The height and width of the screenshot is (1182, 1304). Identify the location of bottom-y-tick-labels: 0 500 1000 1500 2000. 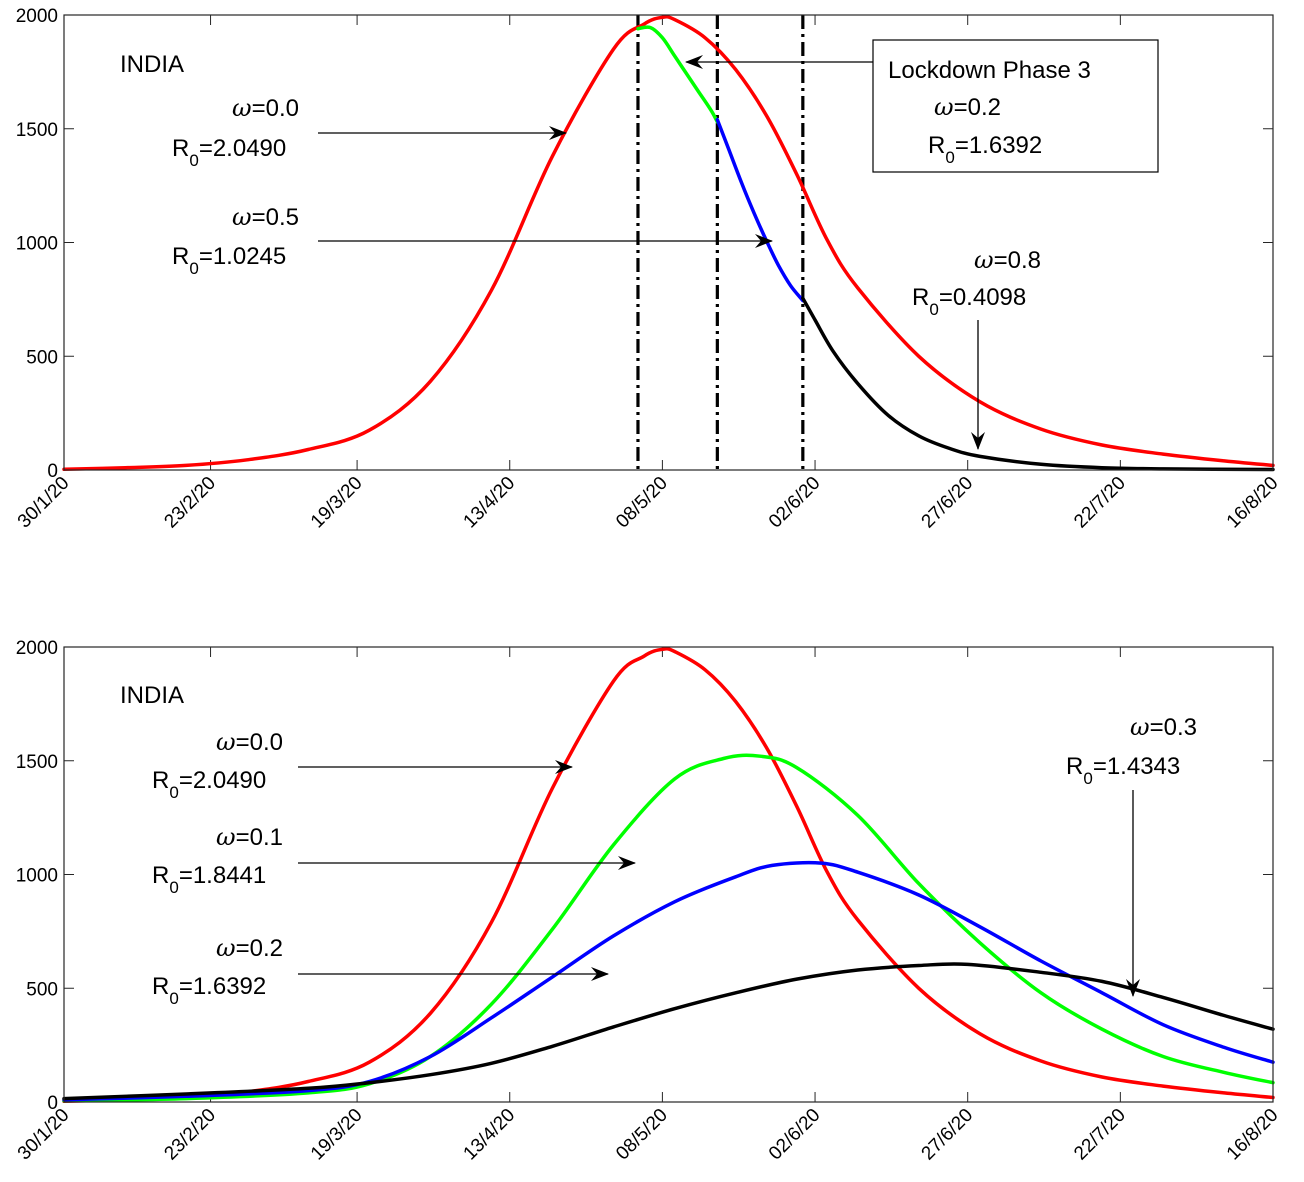
(37, 876).